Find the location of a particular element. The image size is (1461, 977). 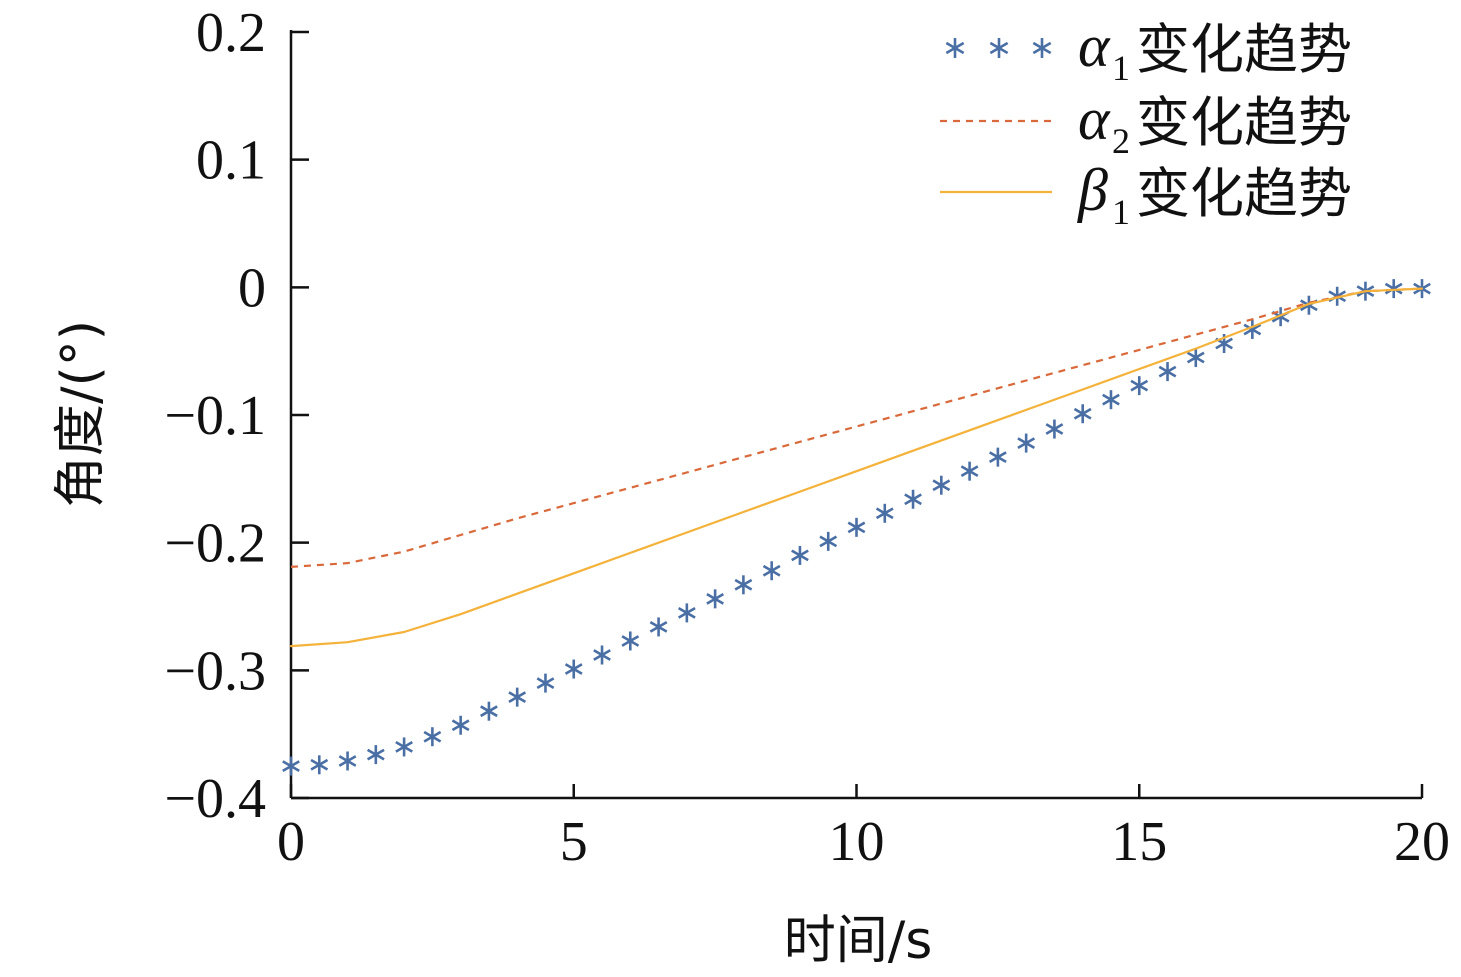

y-tick-label: −0.2 is located at coordinates (215, 544).